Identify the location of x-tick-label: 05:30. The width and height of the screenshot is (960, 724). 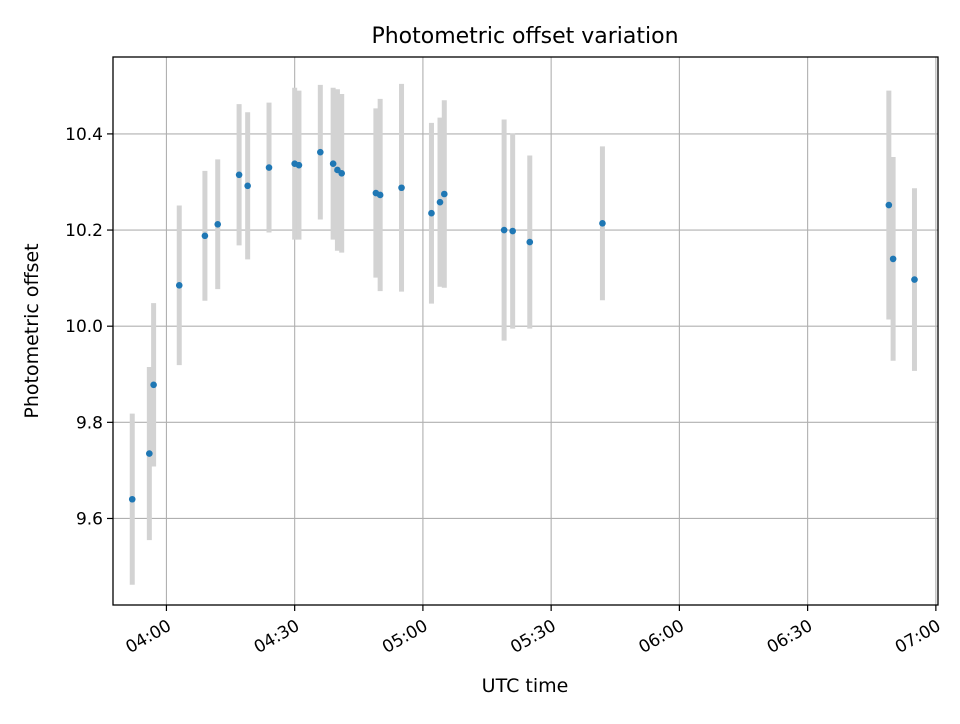
(533, 637).